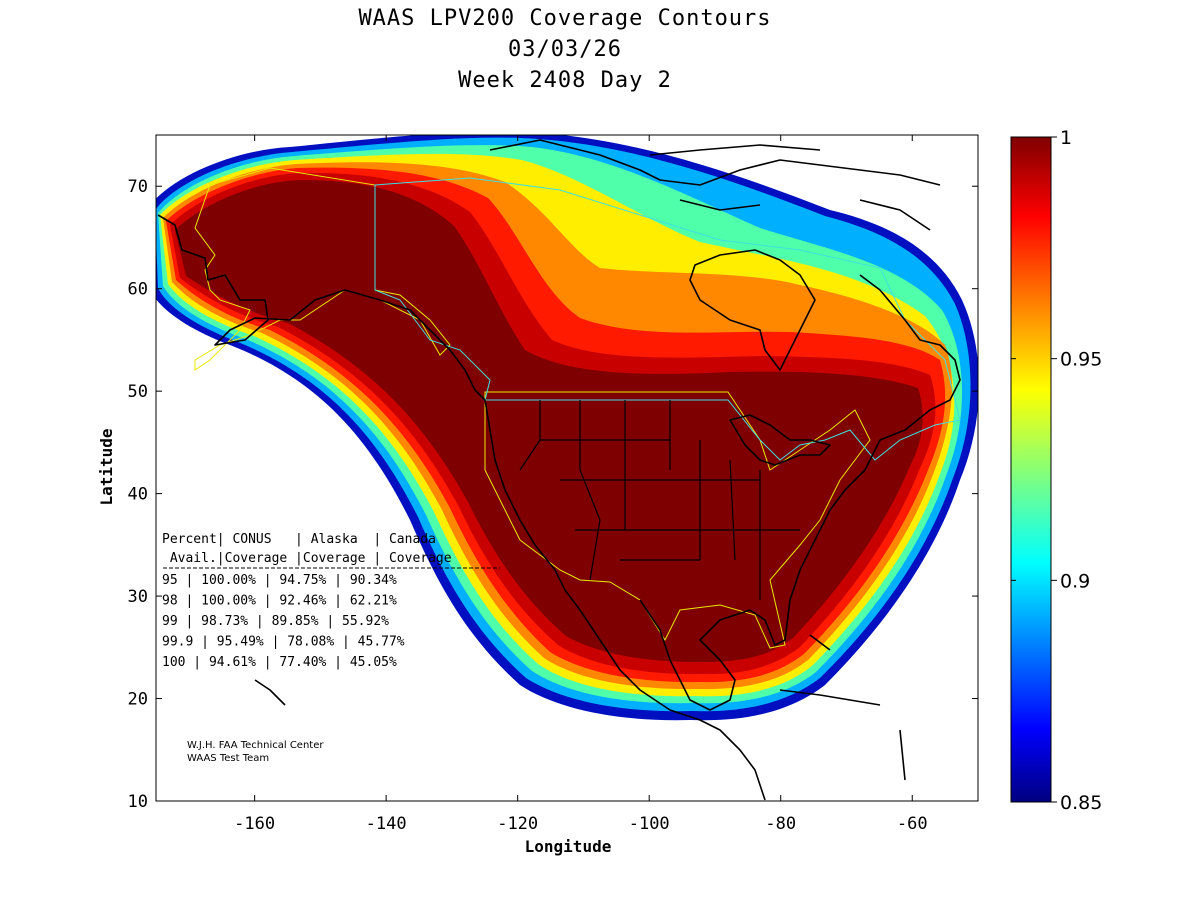 This screenshot has height=900, width=1200. What do you see at coordinates (283, 642) in the screenshot?
I see `table-row: 99.9 | 95.49% | 78.08% | 45.77%` at bounding box center [283, 642].